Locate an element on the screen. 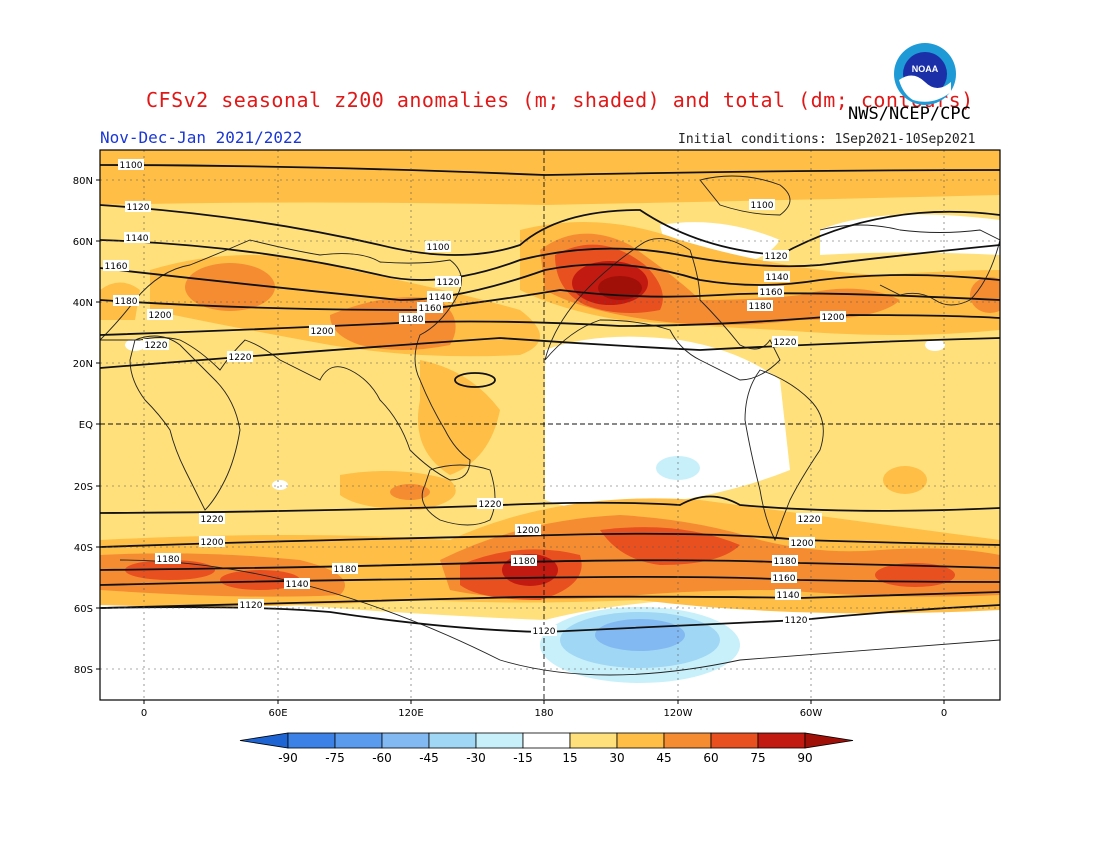 This screenshot has height=850, width=1100. colorbar-tick-label: 45 is located at coordinates (663, 758).